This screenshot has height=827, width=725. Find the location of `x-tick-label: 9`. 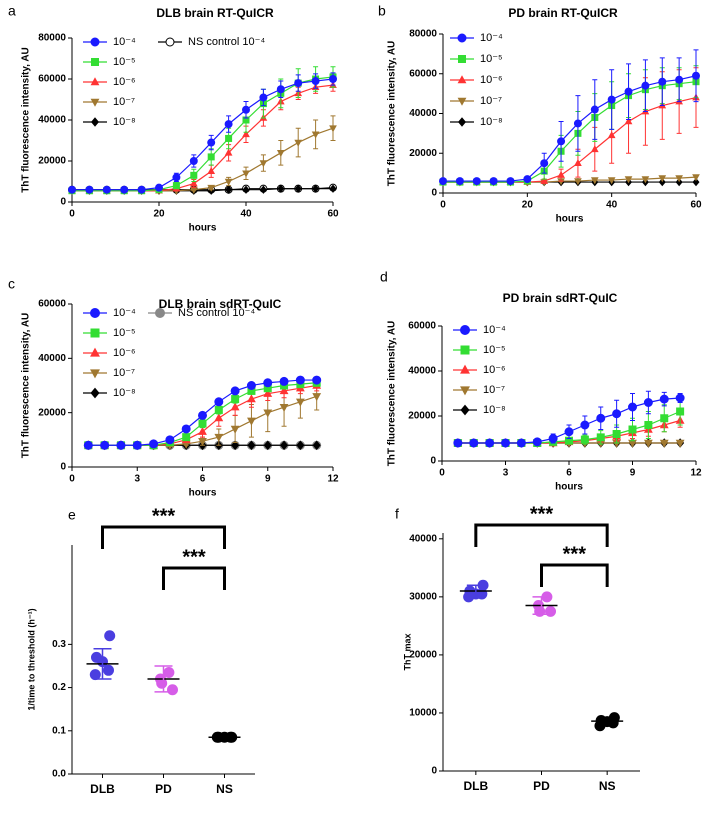

x-tick-label: 9 is located at coordinates (633, 473).